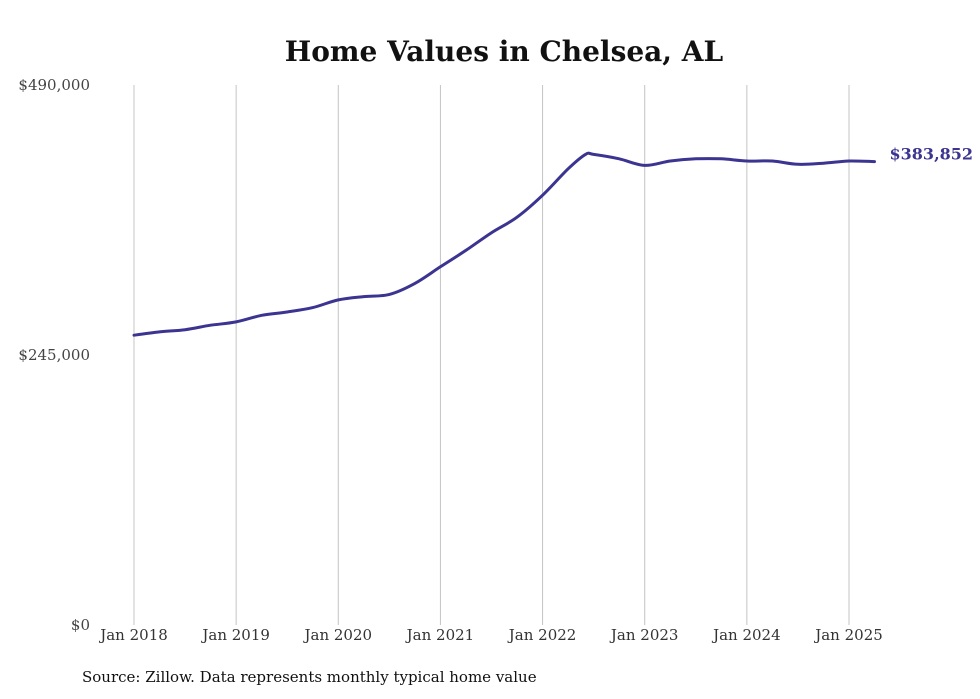 The width and height of the screenshot is (980, 699). Describe the element at coordinates (440, 635) in the screenshot. I see `x-tick-label: Jan 2021` at that location.